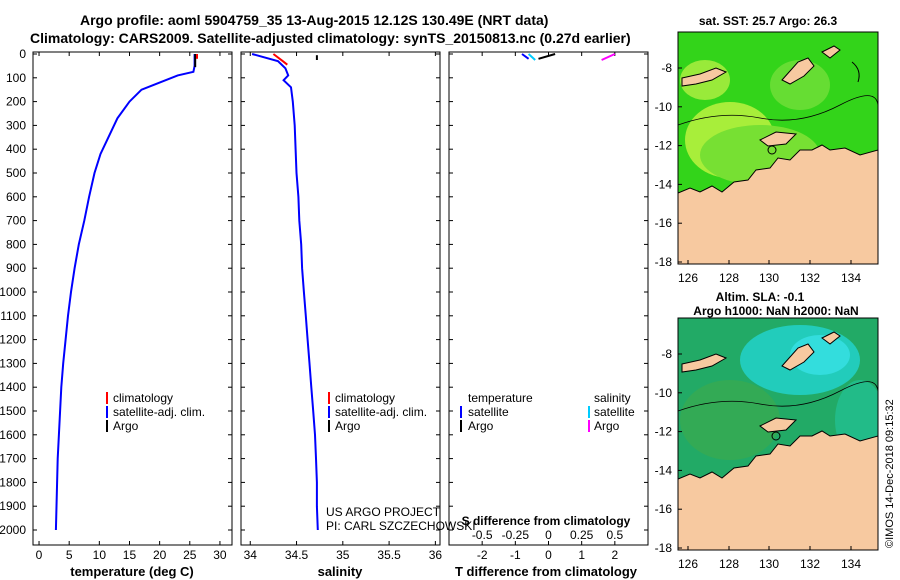  I want to click on x-tick-label: 35.5, so click(389, 555).